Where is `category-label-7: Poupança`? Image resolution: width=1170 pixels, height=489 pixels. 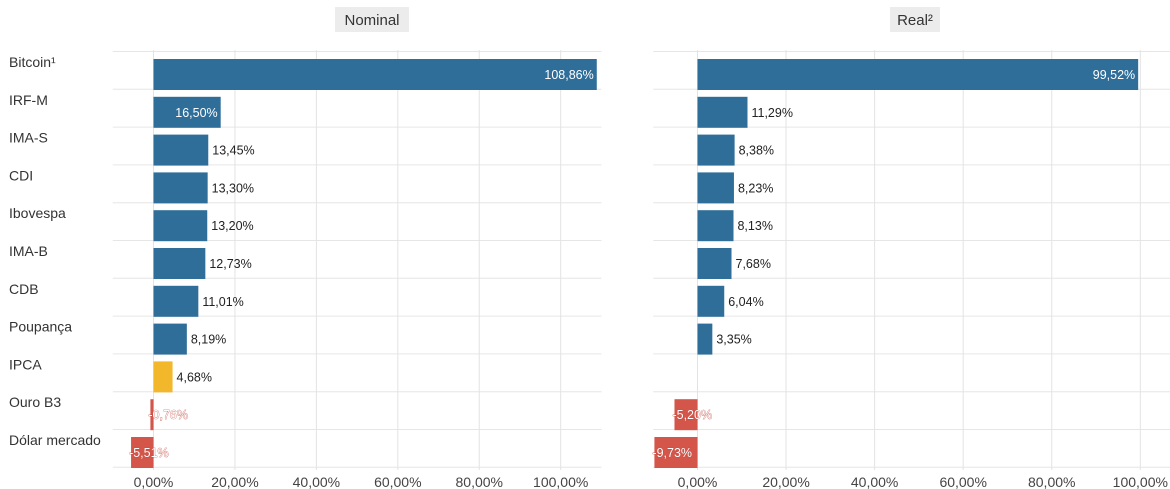
category-label-7: Poupança is located at coordinates (40, 327).